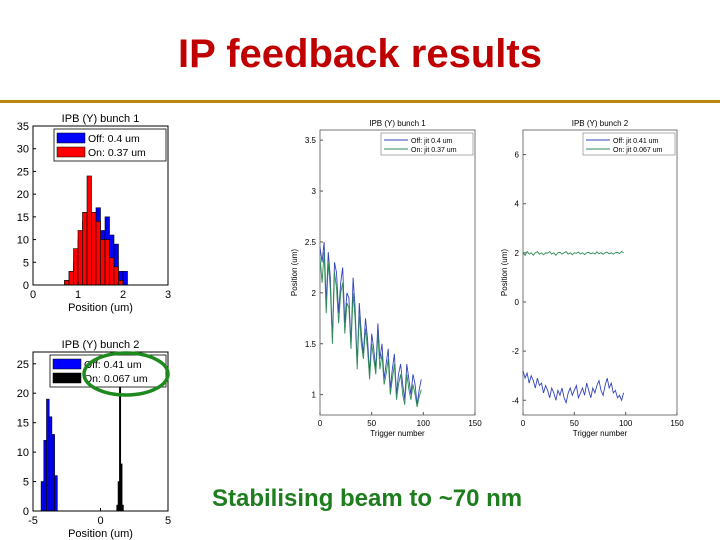 This screenshot has height=540, width=720. What do you see at coordinates (434, 150) in the screenshot?
I see `legend-label: On: jit 0.37 um` at bounding box center [434, 150].